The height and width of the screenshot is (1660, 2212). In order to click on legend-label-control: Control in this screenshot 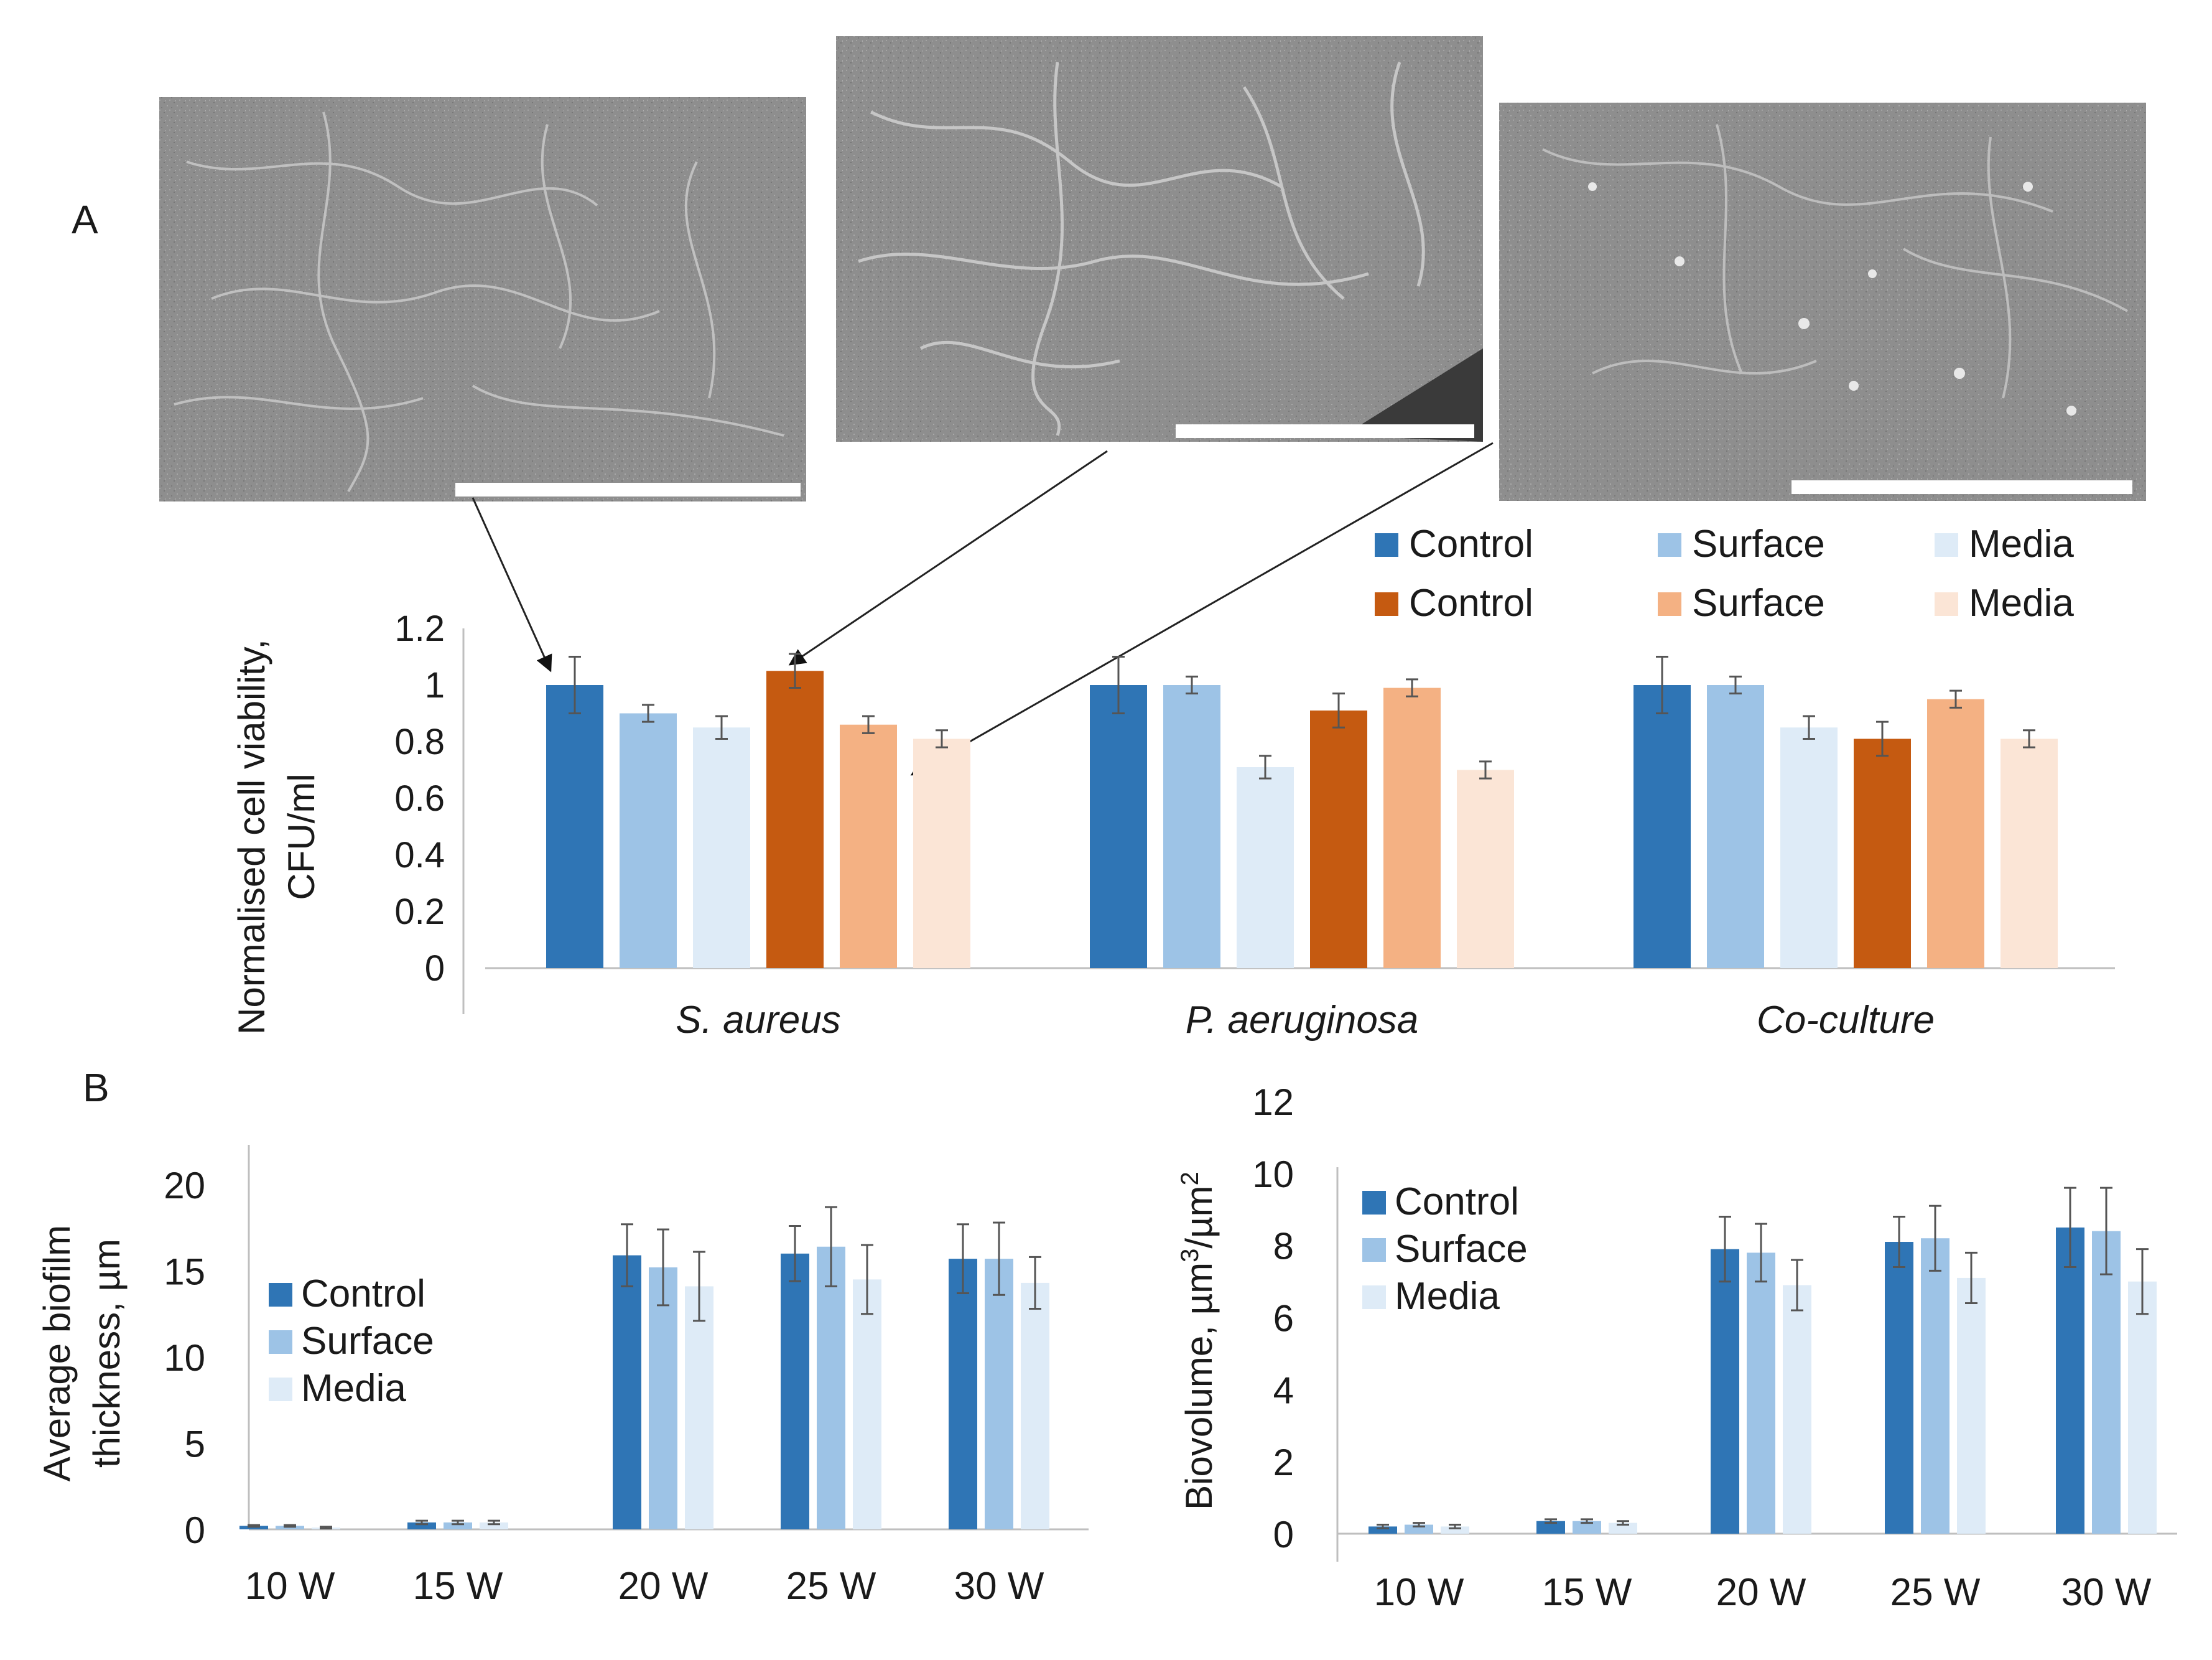, I will do `click(1457, 1202)`.